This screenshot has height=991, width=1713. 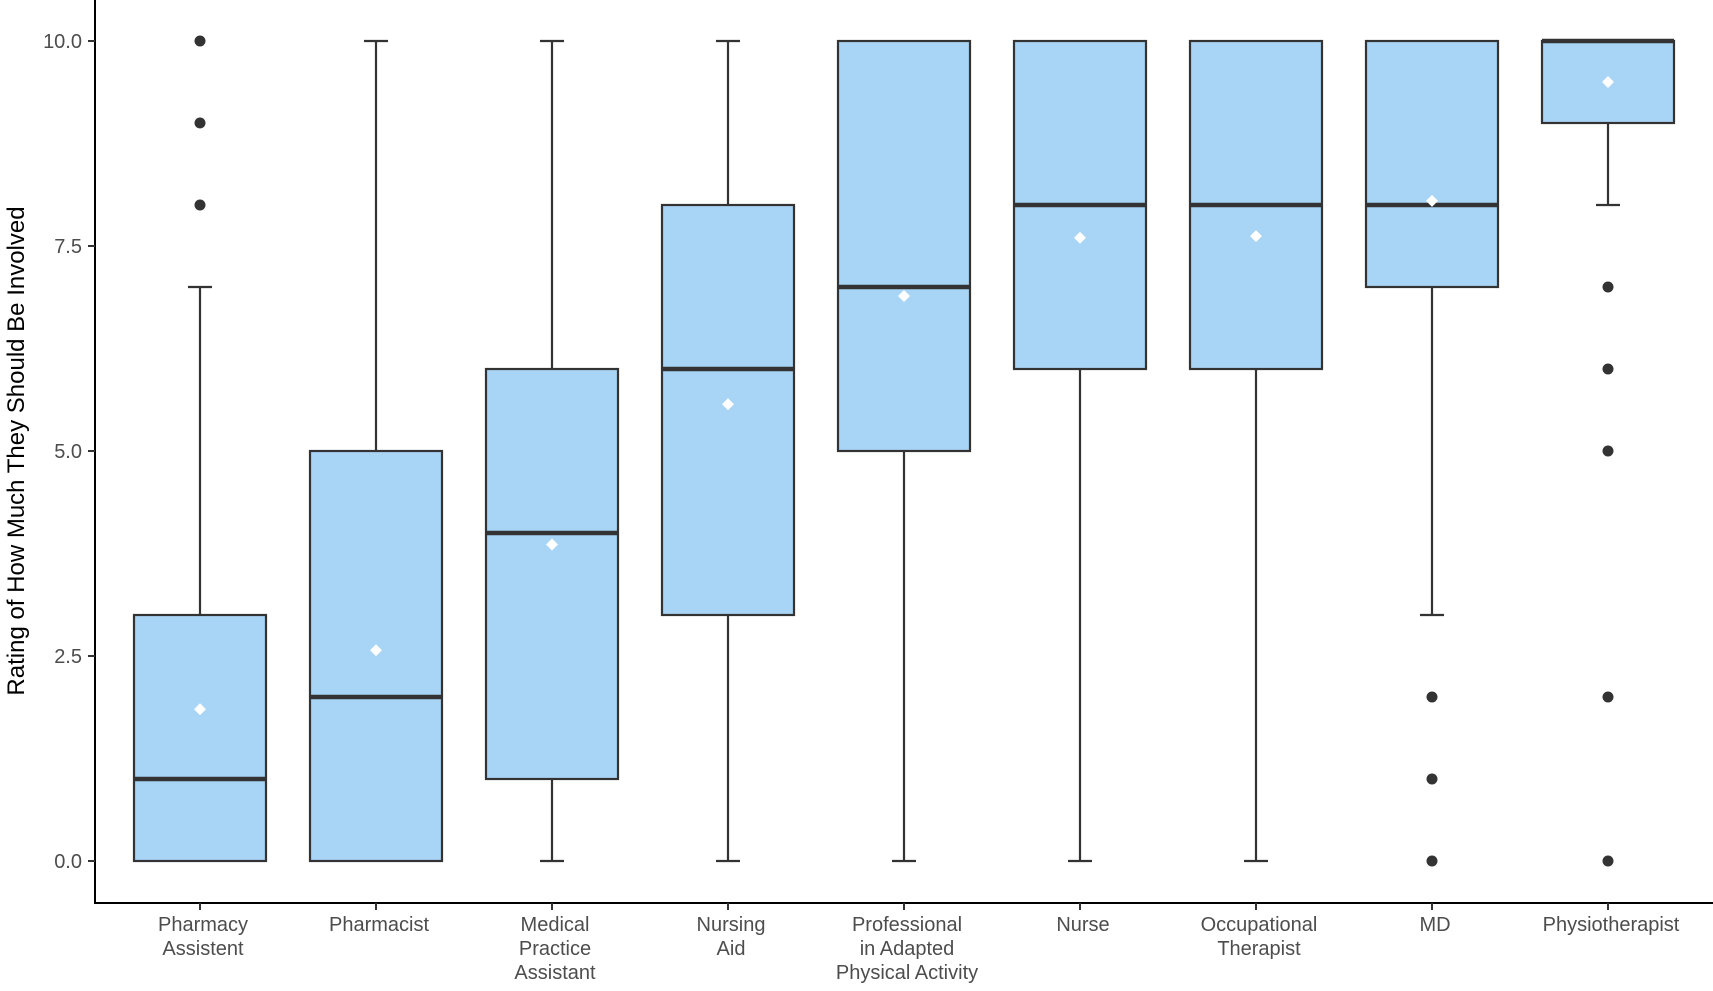 What do you see at coordinates (731, 925) in the screenshot?
I see `x-tick-label-line: Nursing` at bounding box center [731, 925].